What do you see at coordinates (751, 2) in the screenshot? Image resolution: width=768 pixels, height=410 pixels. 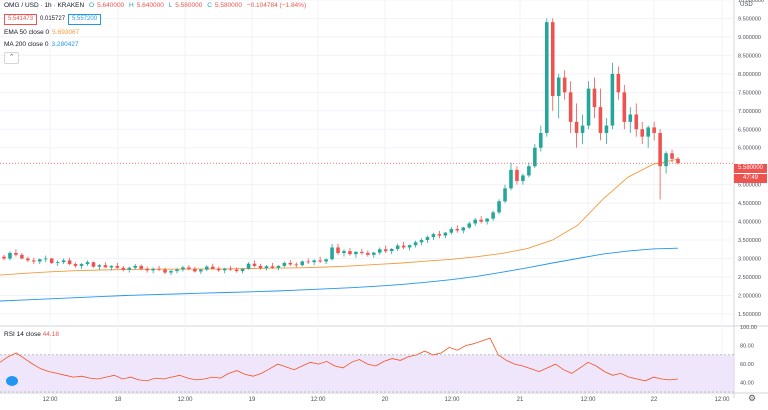 I see `price-tick-label: 10.000000` at bounding box center [751, 2].